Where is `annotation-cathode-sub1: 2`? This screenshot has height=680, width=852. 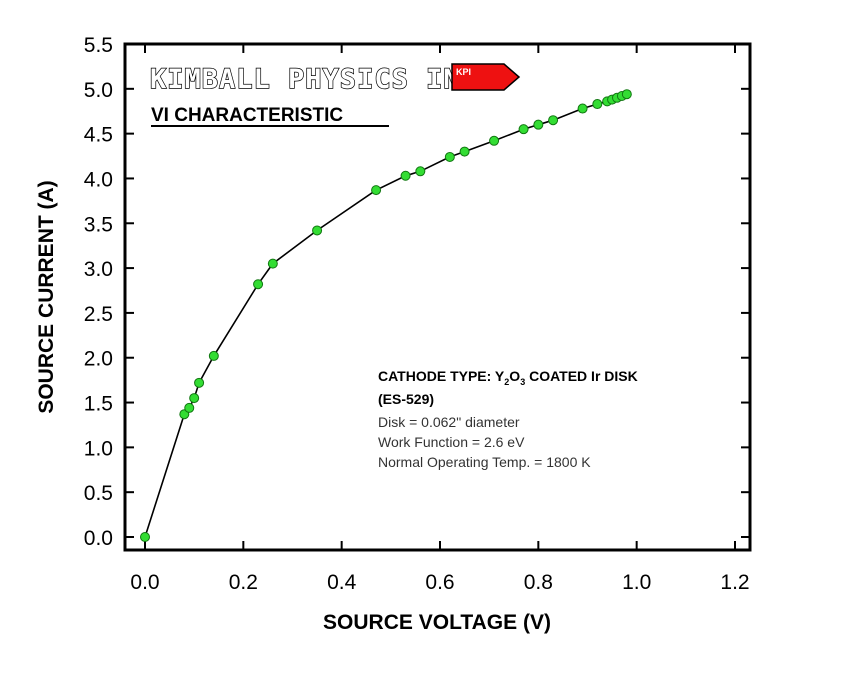
annotation-cathode-sub1: 2 is located at coordinates (506, 382).